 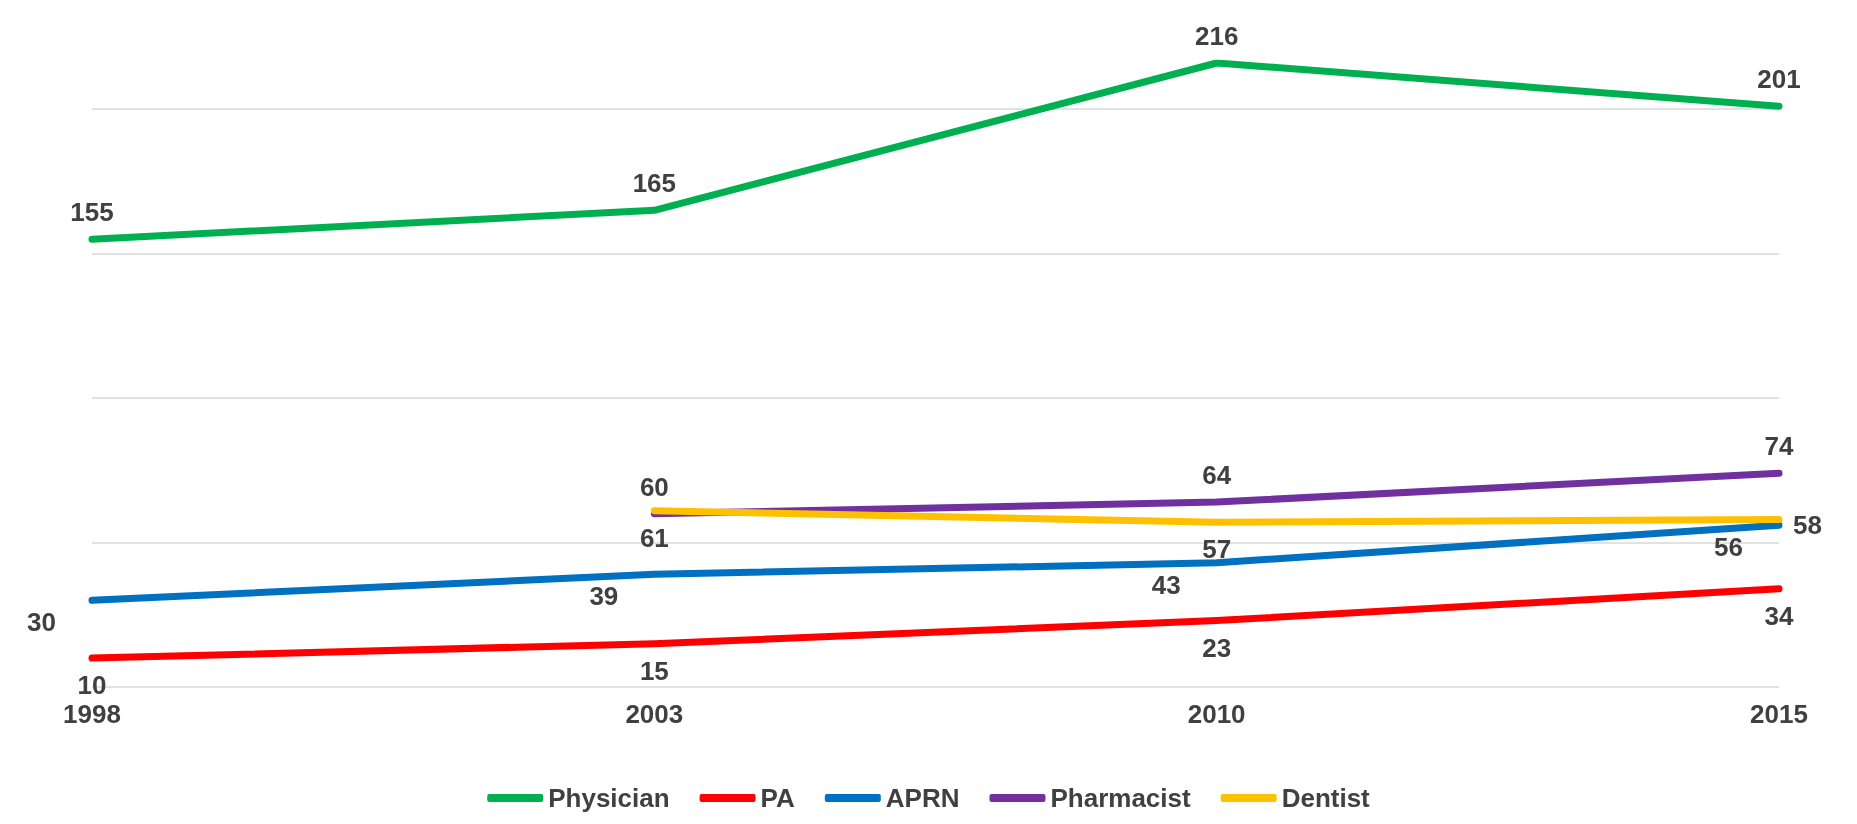 I want to click on x-tick-label: 2015, so click(x=1779, y=714).